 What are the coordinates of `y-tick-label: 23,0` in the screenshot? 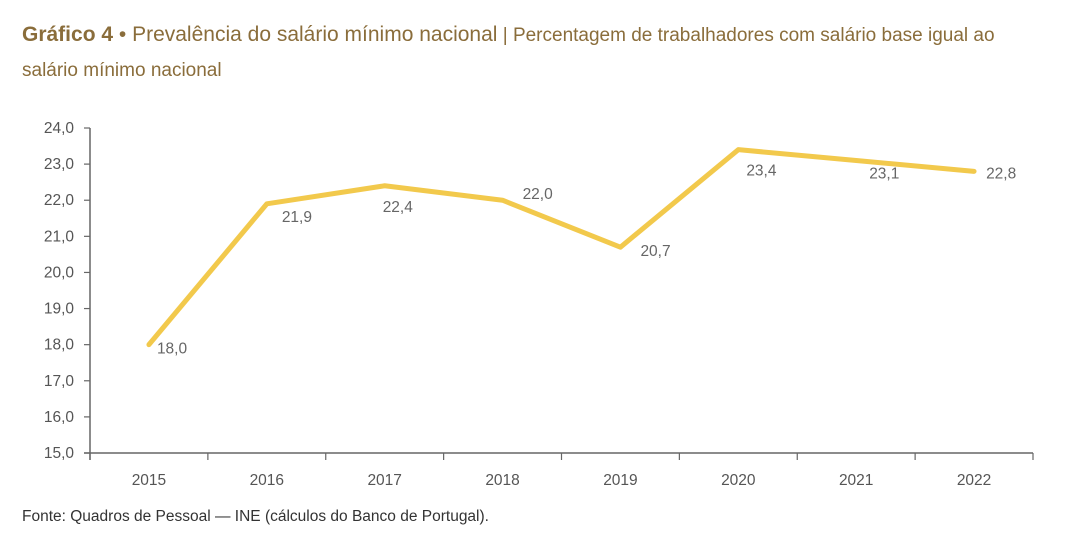 It's located at (59, 164).